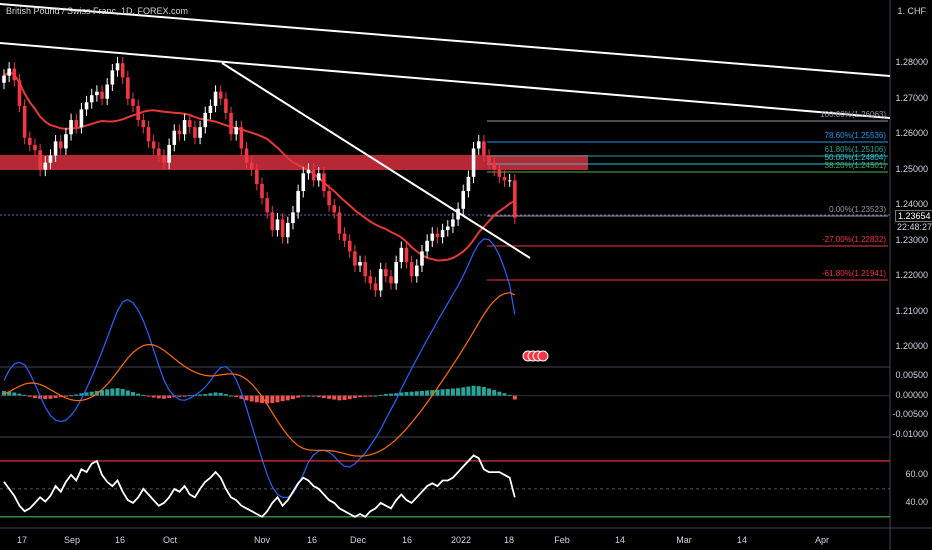 This screenshot has height=550, width=932. I want to click on time-tick-label: Oct, so click(170, 540).